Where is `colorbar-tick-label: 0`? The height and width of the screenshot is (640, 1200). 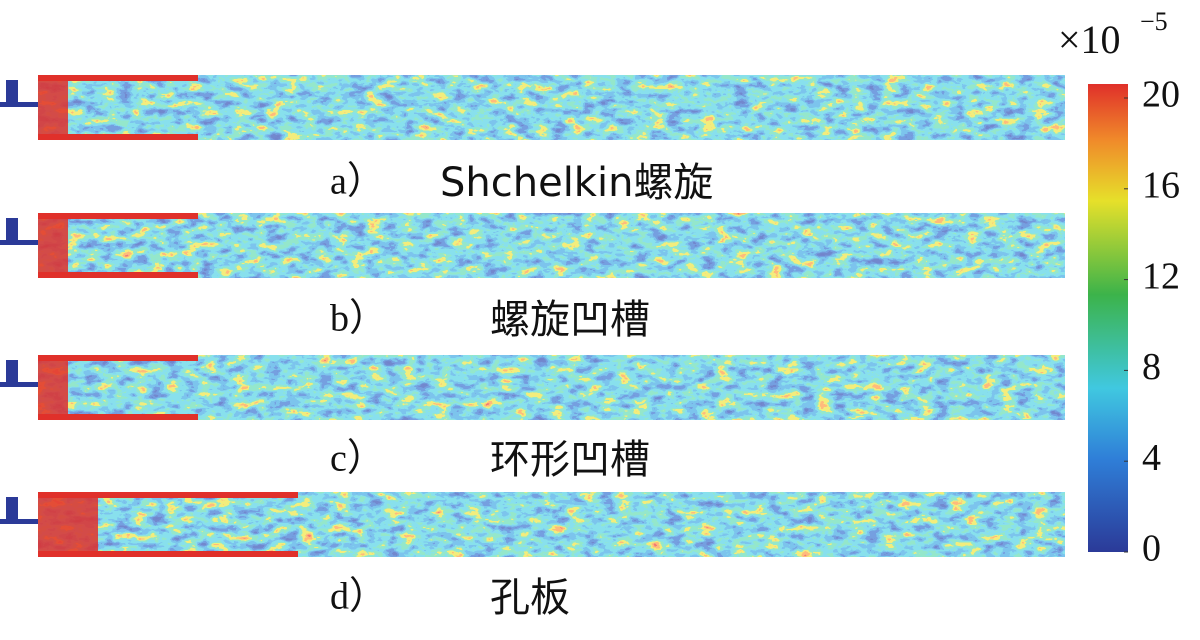
colorbar-tick-label: 0 is located at coordinates (1151, 549).